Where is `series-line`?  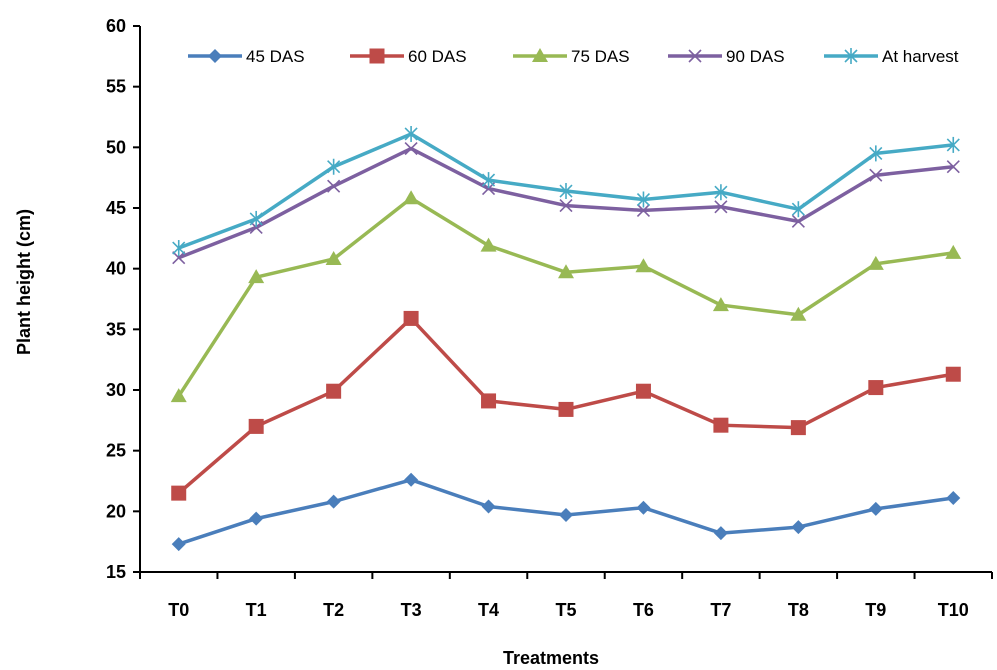 series-line is located at coordinates (566, 203).